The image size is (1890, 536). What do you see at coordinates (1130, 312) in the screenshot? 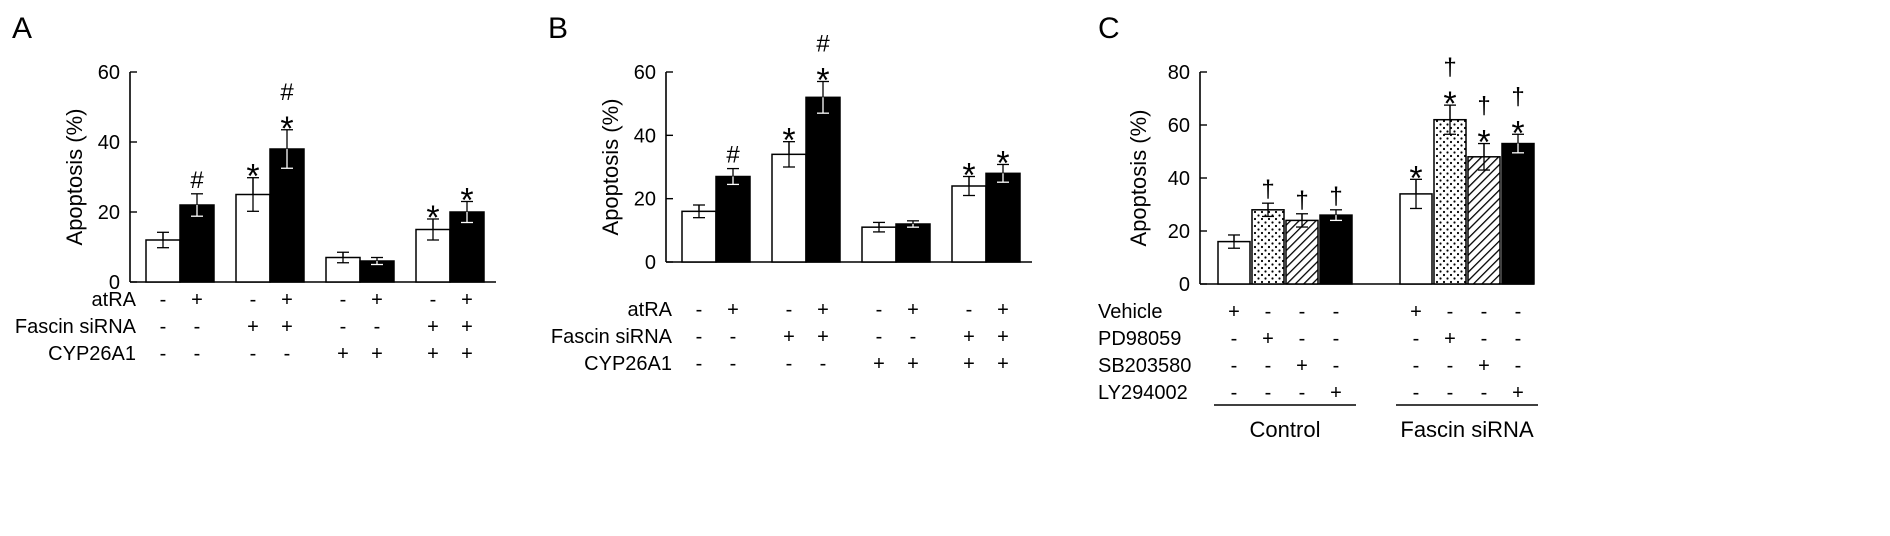
I see `condition-label: Vehicle` at bounding box center [1130, 312].